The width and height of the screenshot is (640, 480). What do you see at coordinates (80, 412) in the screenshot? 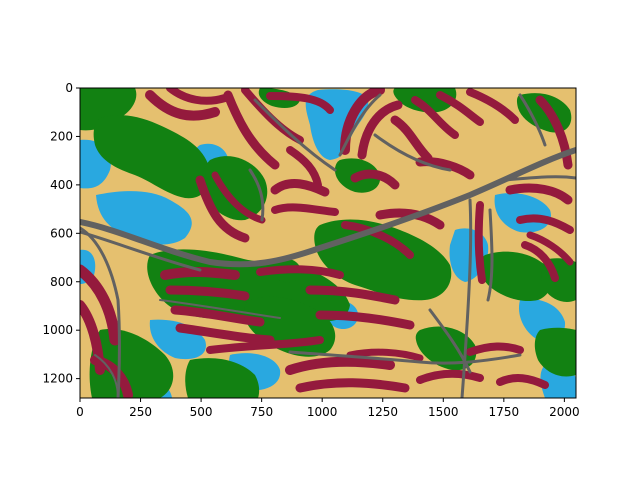
I see `x-tick-label: 0` at bounding box center [80, 412].